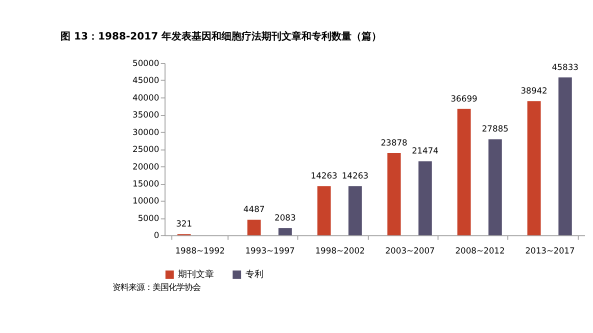 Image resolution: width=593 pixels, height=333 pixels. Describe the element at coordinates (146, 131) in the screenshot. I see `y-tick-label: 30000` at that location.